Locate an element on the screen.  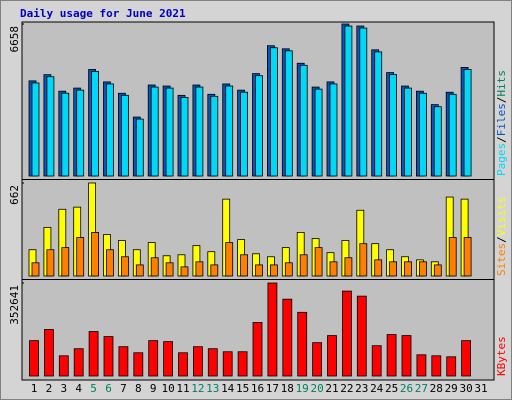
legend-entry: Hits is located at coordinates (501, 83).